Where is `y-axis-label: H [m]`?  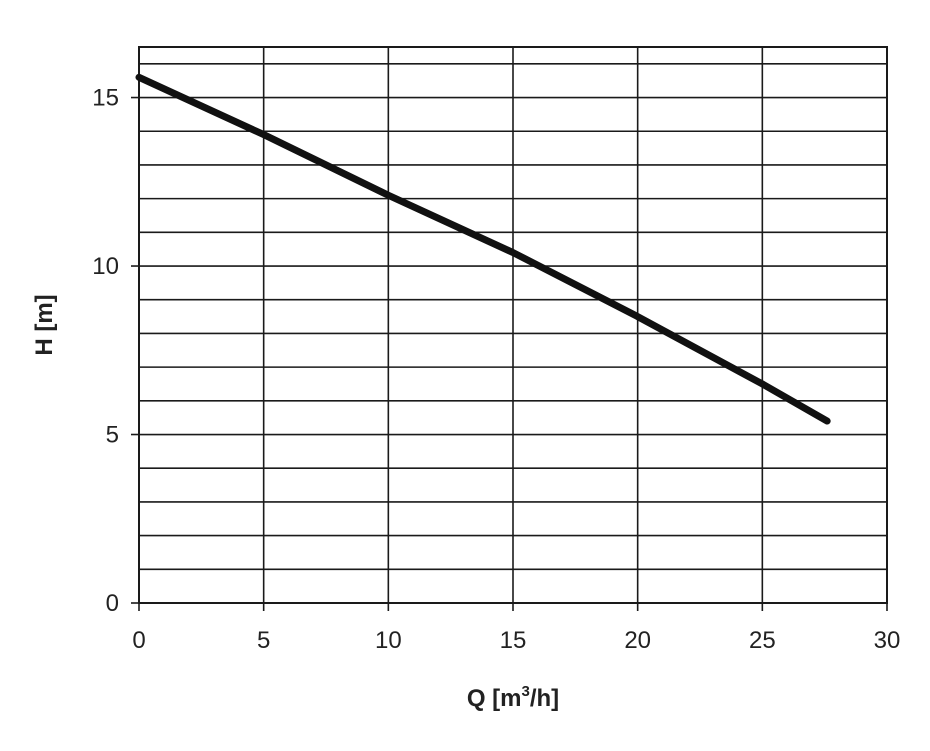 y-axis-label: H [m] is located at coordinates (44, 324).